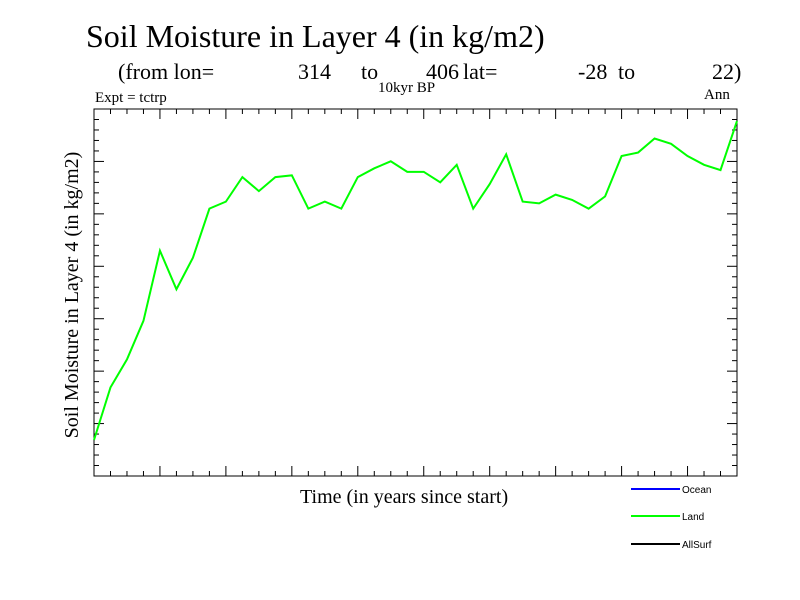 The image size is (800, 600). I want to click on subtitle-lon-start: 314, so click(314, 71).